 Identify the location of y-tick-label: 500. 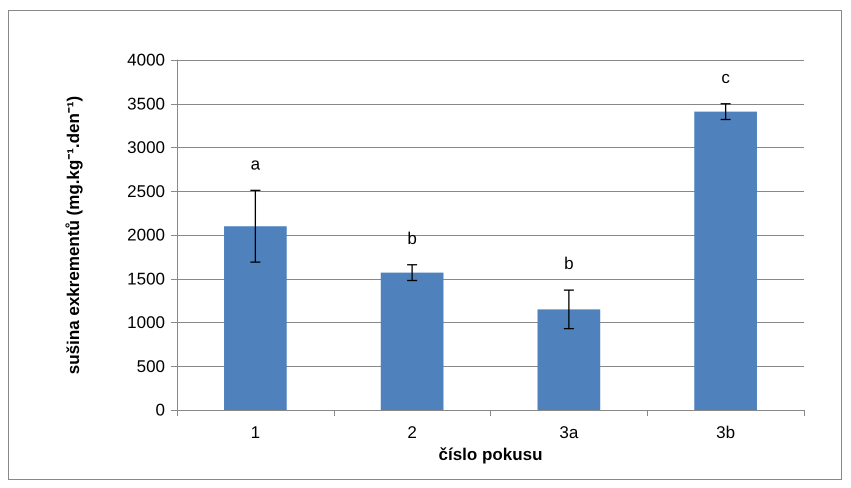
(150, 366).